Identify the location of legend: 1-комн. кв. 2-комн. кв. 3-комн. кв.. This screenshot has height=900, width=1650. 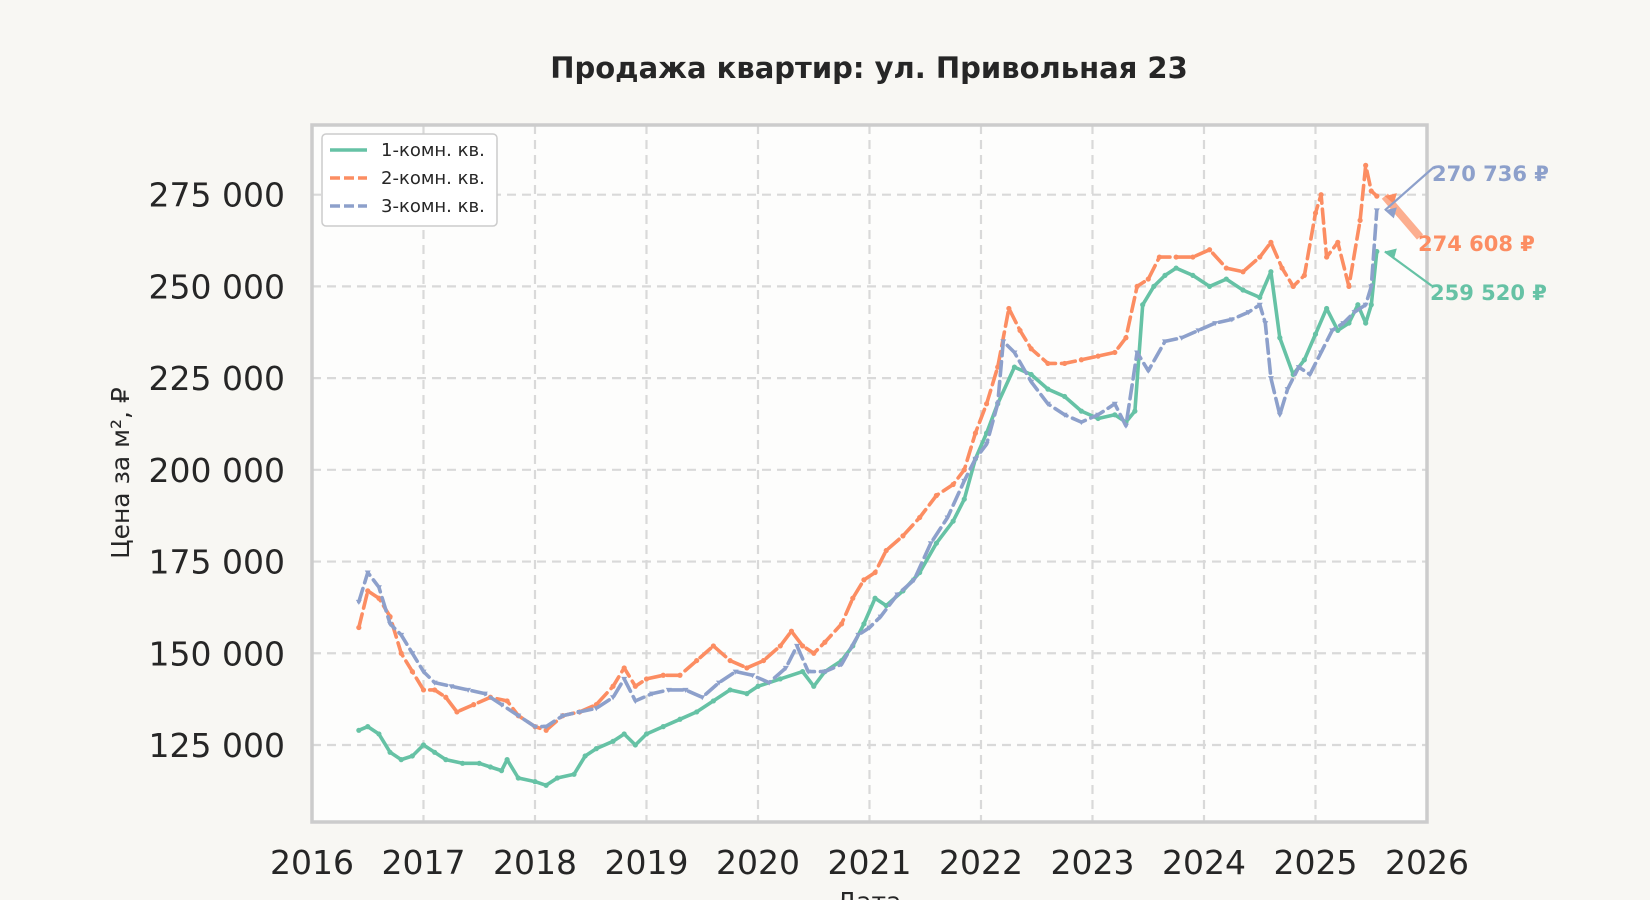
(409, 180).